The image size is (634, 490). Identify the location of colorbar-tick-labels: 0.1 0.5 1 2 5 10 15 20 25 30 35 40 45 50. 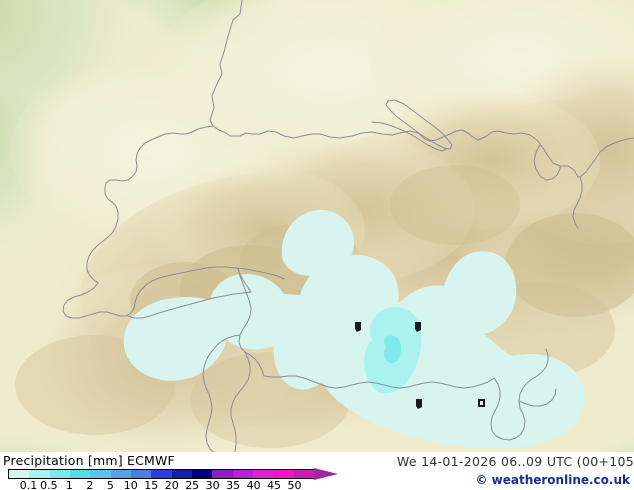
(165, 484).